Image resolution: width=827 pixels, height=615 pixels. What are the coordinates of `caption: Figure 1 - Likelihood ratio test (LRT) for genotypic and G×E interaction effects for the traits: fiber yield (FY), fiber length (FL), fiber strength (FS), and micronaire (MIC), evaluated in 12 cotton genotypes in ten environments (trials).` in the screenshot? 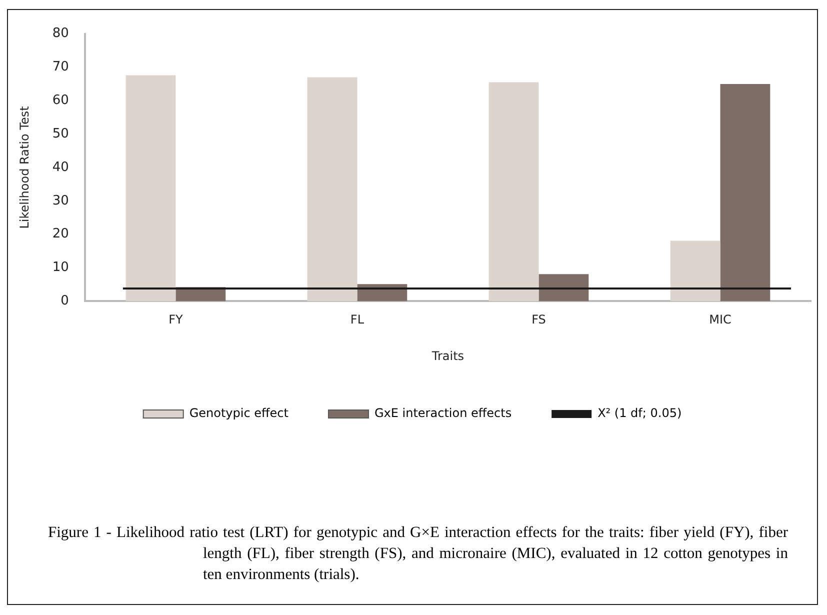 It's located at (418, 554).